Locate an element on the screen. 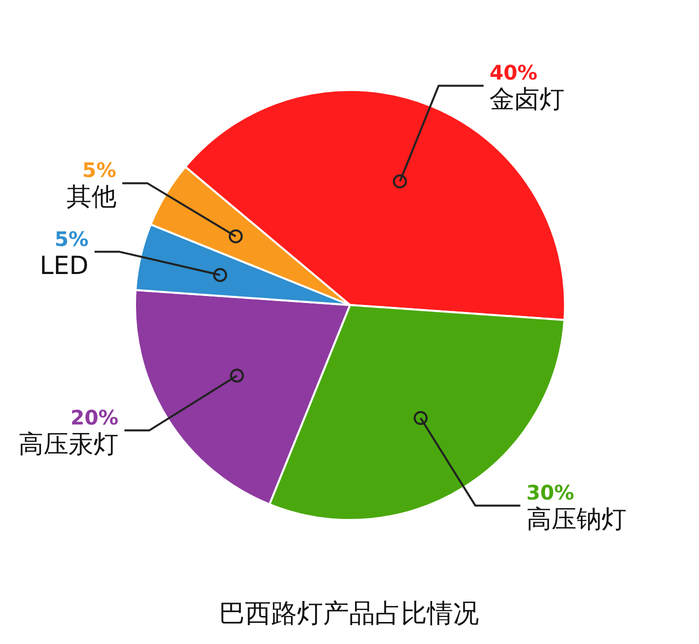  text: 巴西路灯产品占比情况 is located at coordinates (349, 614).